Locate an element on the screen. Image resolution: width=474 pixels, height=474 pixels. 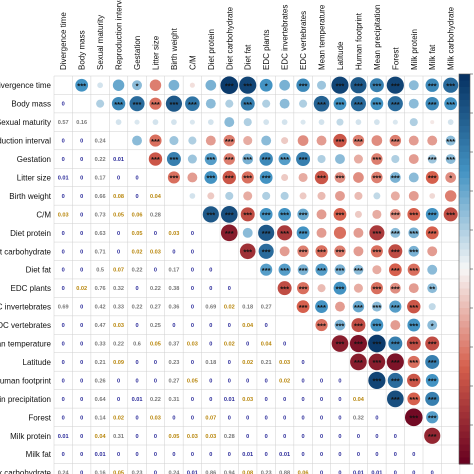
p-value-label: 0.04 is located at coordinates (101, 437).